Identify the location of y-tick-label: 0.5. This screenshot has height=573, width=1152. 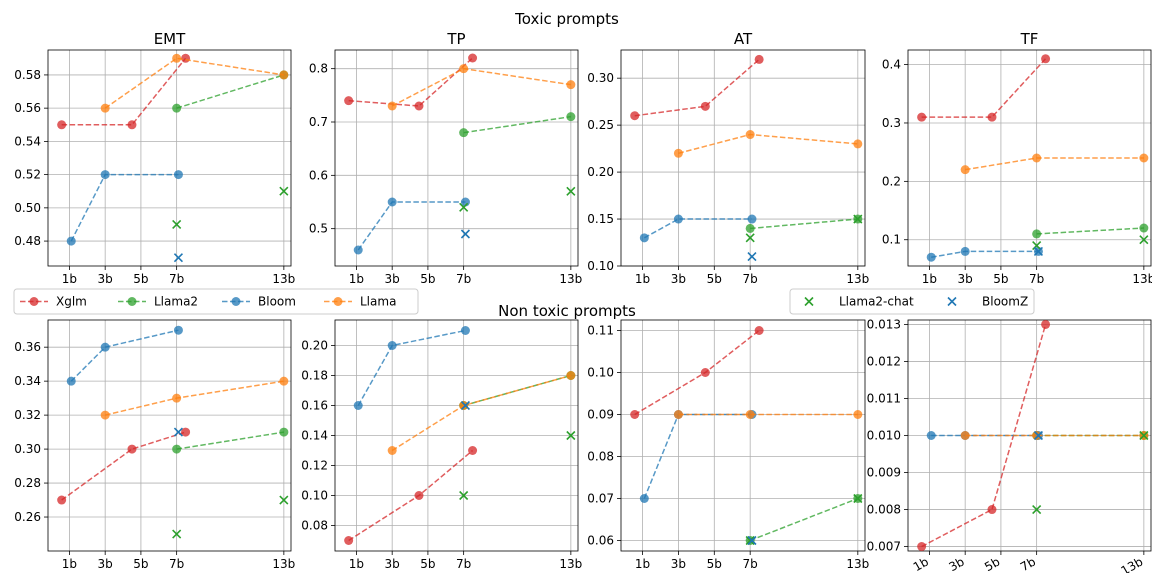
(318, 229).